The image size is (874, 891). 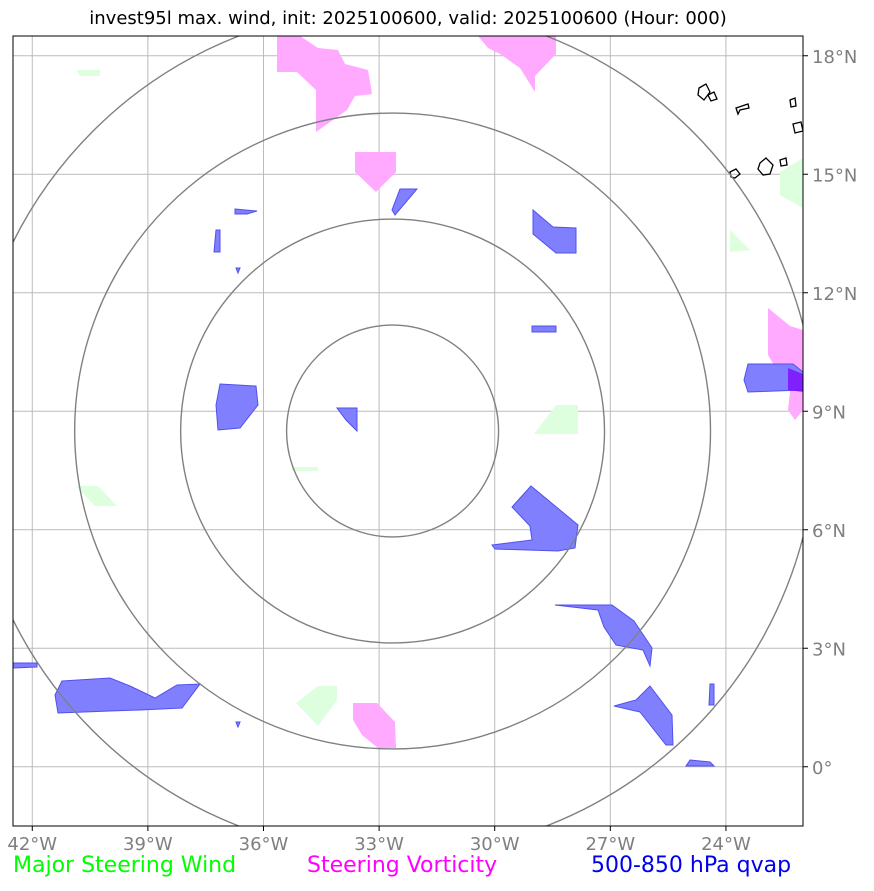 I want to click on lat-tick-label: 9°N, so click(x=829, y=412).